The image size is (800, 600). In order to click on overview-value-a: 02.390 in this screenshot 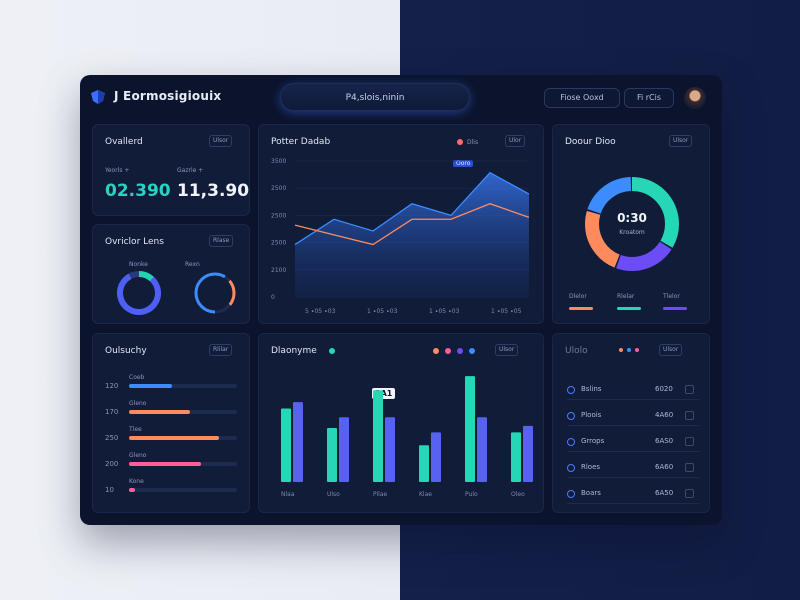, I will do `click(138, 191)`.